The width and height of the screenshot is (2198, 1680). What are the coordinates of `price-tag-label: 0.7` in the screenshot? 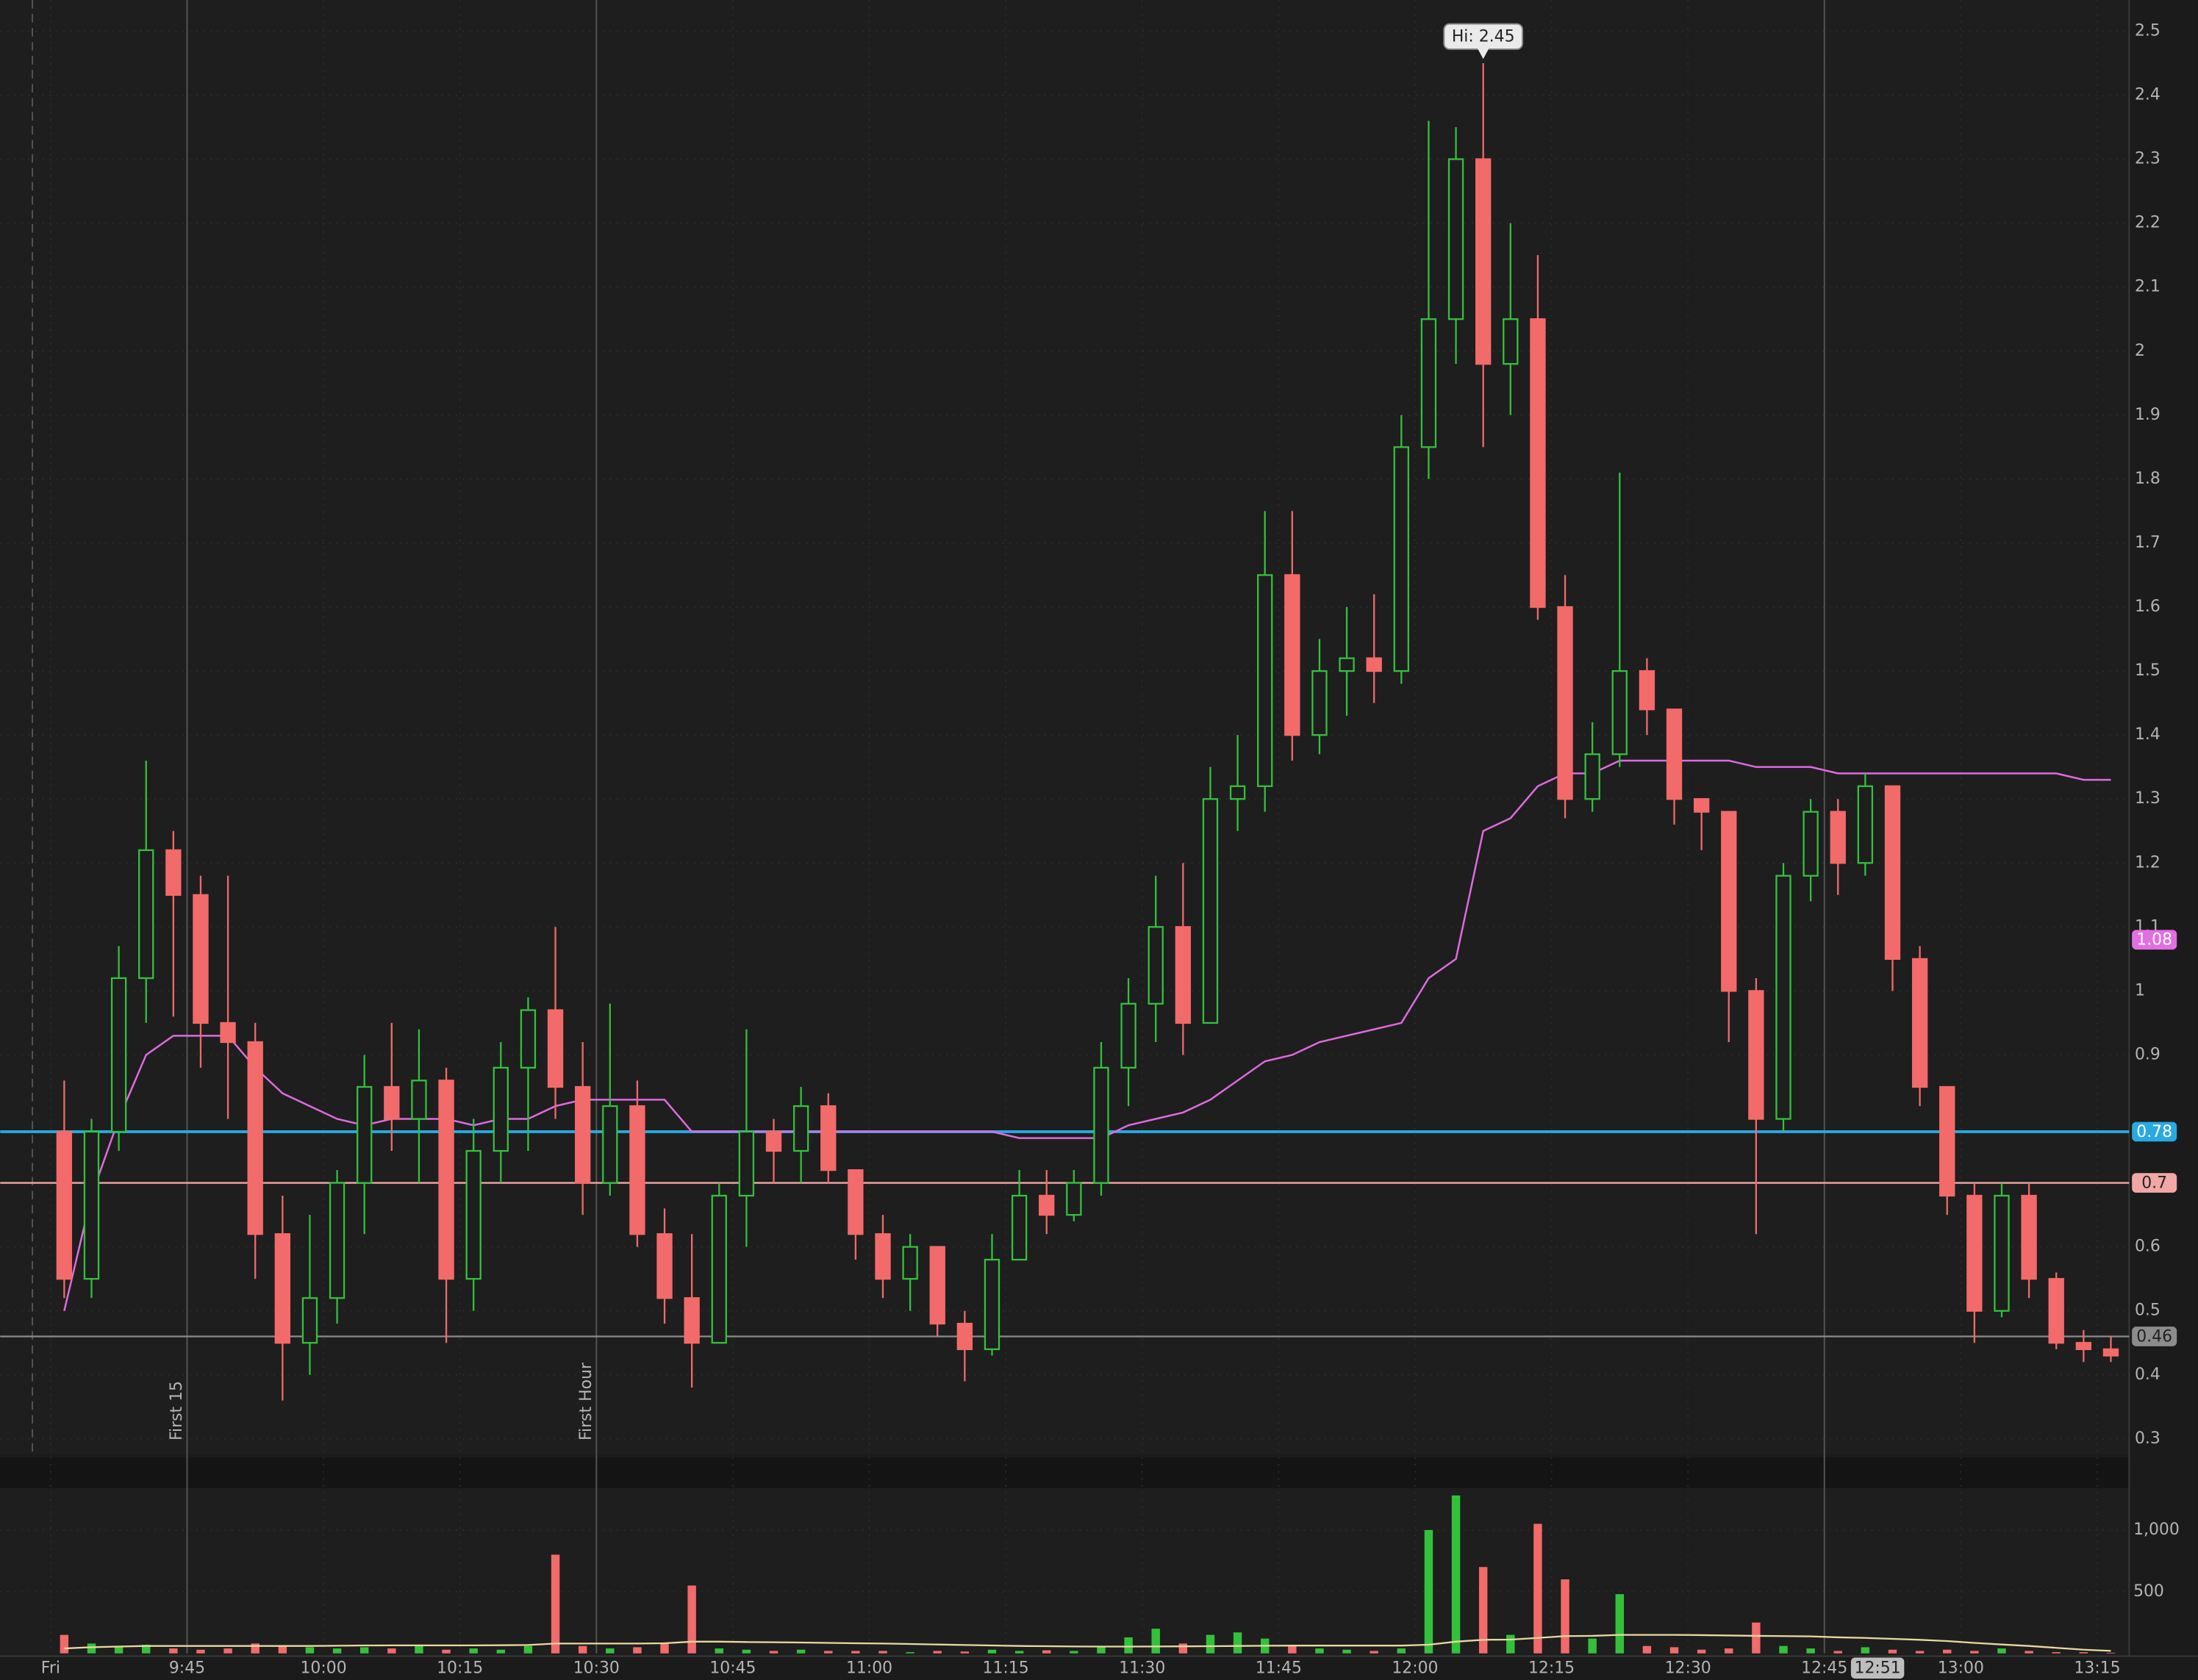 It's located at (2154, 1183).